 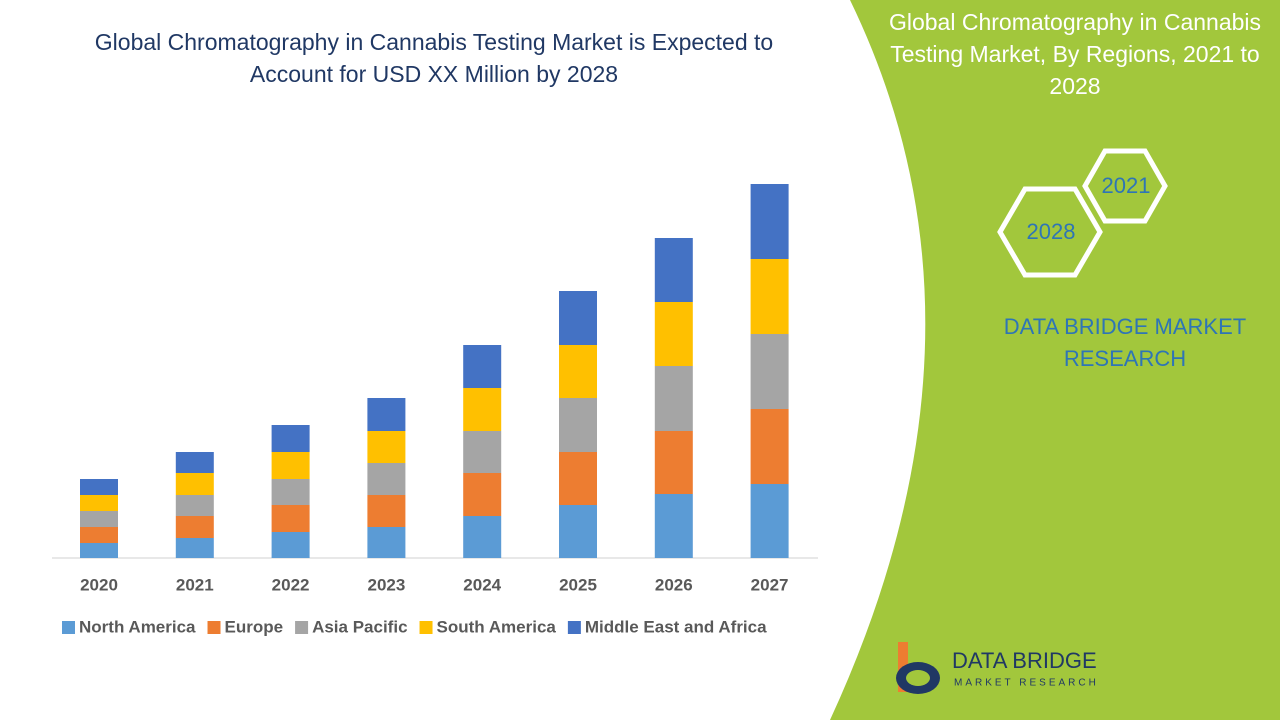 I want to click on x-tick-label: 2024, so click(x=482, y=584).